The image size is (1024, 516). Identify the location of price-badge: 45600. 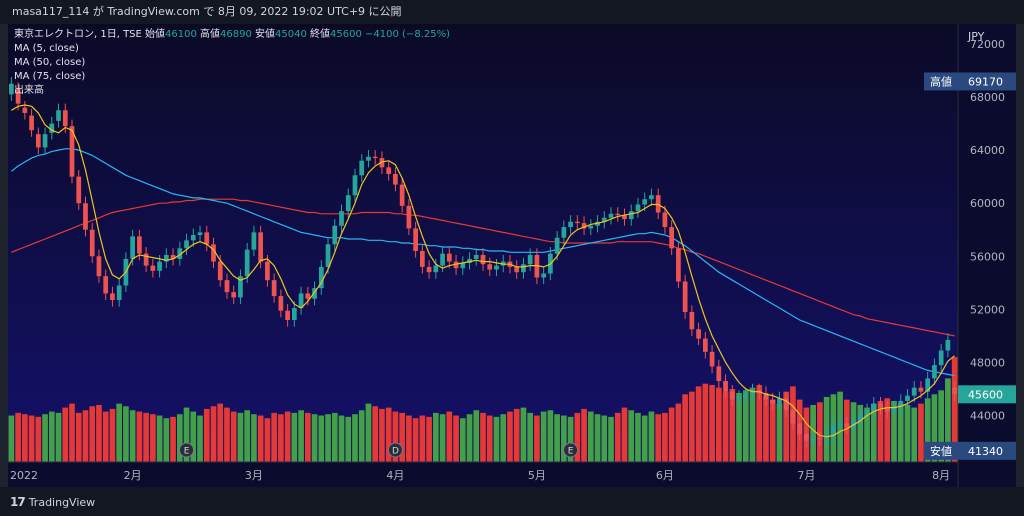
(987, 394).